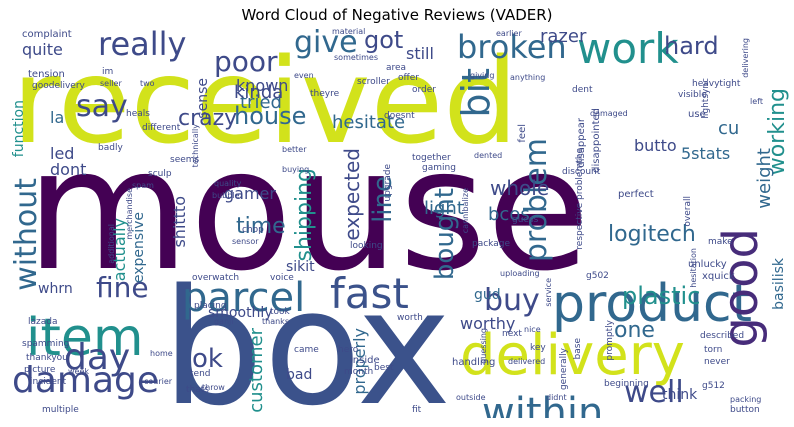 The height and width of the screenshot is (427, 794). I want to click on cloud-word: earlier, so click(509, 33).